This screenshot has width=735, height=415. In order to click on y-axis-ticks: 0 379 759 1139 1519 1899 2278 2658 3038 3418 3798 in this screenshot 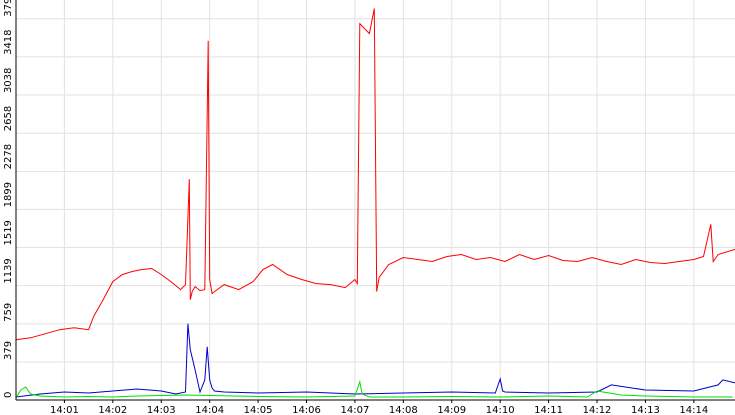, I will do `click(8, 199)`.